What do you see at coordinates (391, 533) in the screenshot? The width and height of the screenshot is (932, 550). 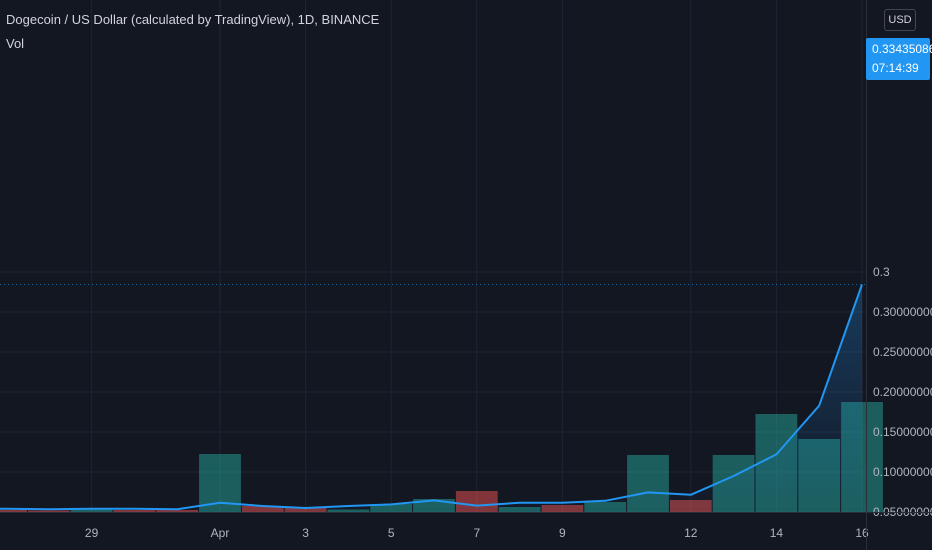 I see `x-tick-label: 5` at bounding box center [391, 533].